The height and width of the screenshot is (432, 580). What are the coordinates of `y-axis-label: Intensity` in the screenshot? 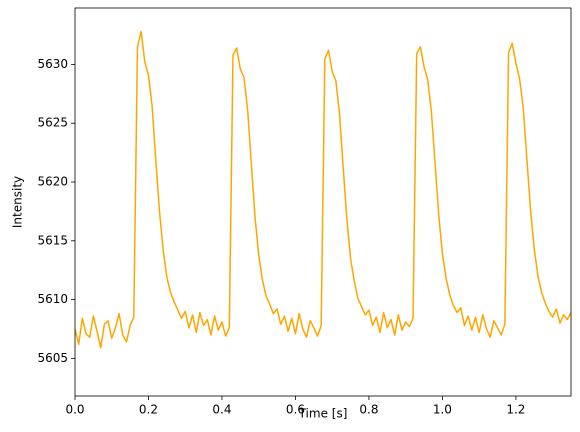 It's located at (18, 202).